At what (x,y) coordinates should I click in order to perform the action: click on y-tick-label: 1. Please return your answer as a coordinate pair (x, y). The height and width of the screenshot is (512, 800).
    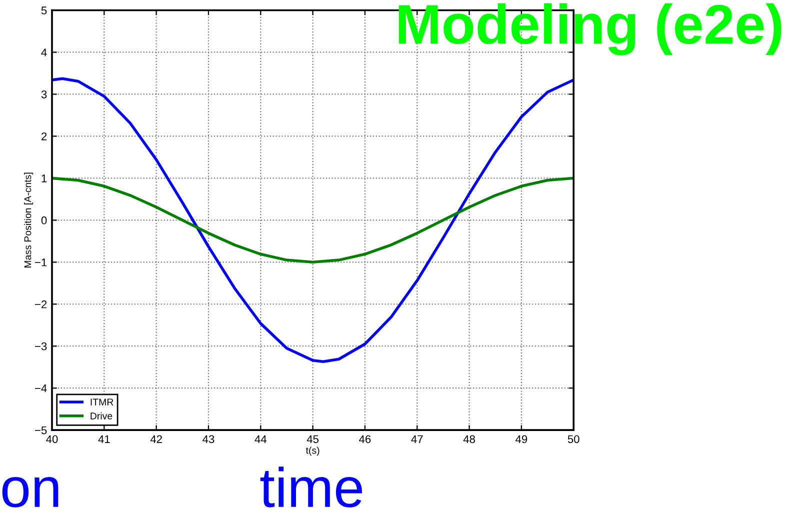
    Looking at the image, I should click on (44, 178).